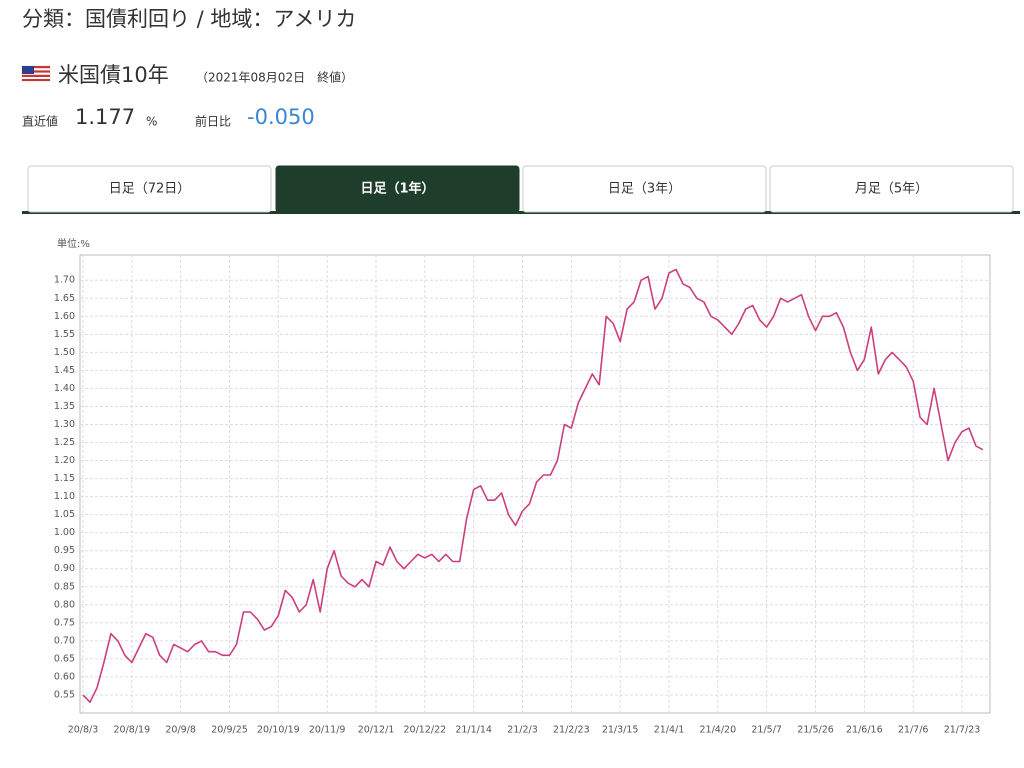 Image resolution: width=1024 pixels, height=768 pixels. I want to click on latest-label: 直近値, so click(40, 121).